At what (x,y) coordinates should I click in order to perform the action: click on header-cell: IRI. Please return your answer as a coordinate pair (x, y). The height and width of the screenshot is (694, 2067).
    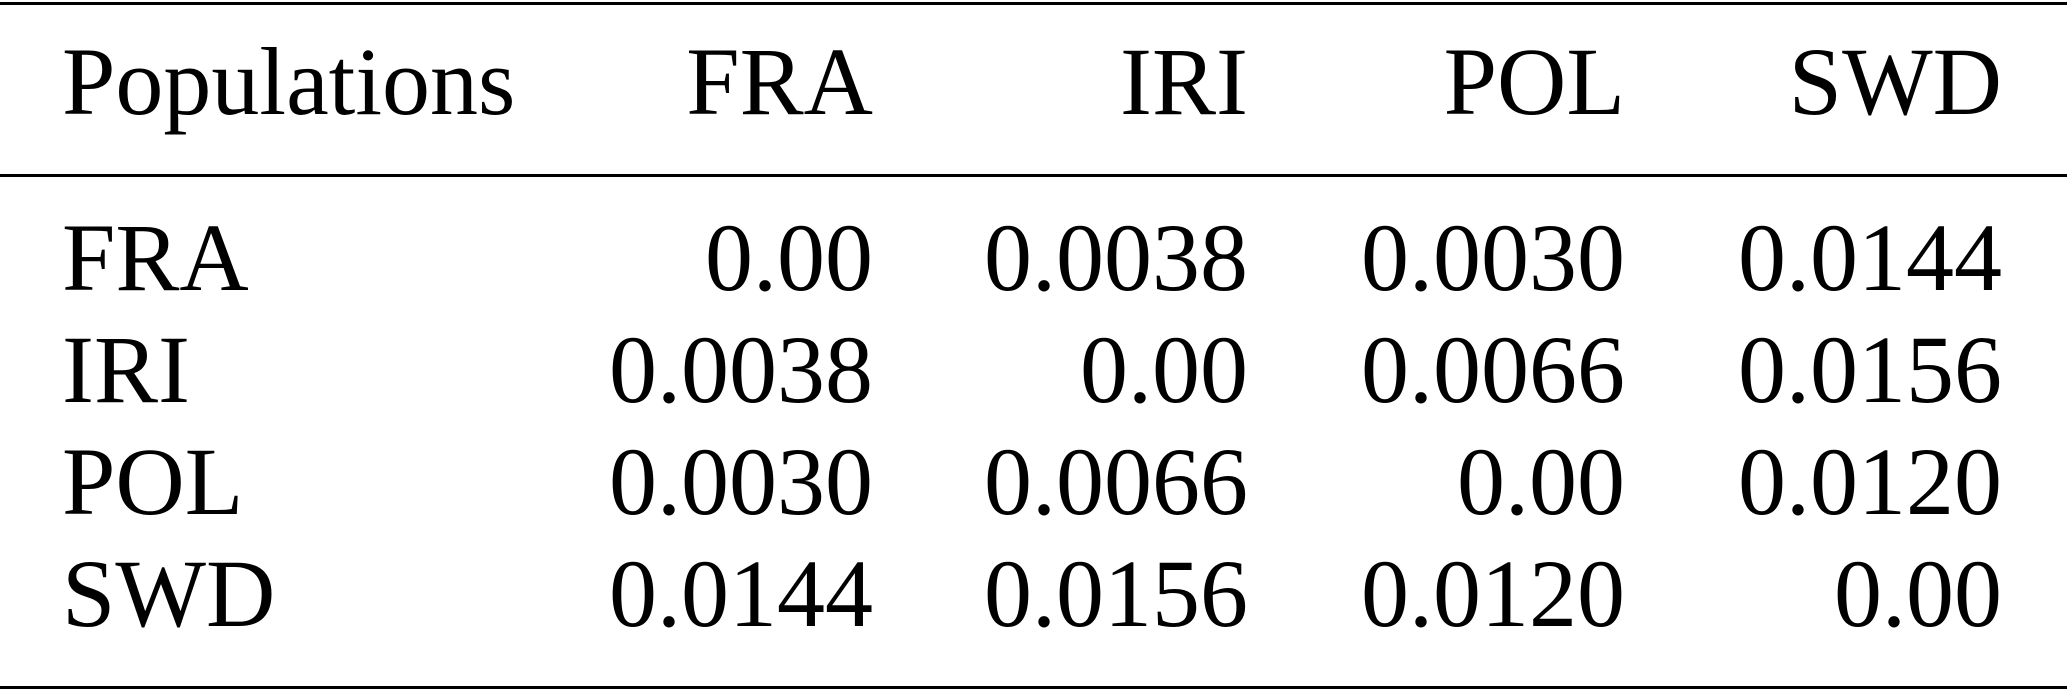
    Looking at the image, I should click on (1184, 81).